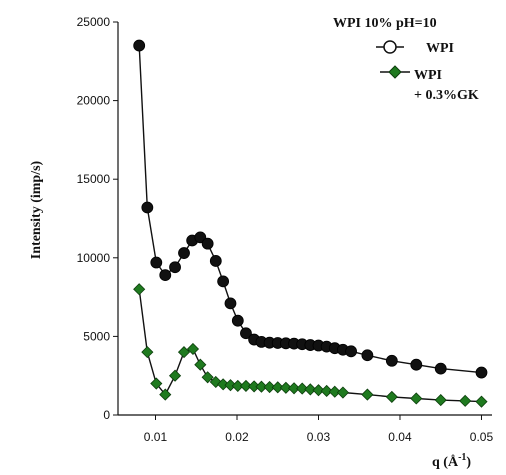 The height and width of the screenshot is (475, 506). What do you see at coordinates (446, 95) in the screenshot?
I see `legend-label-wpi-gk-line2: + 0.3%GK` at bounding box center [446, 95].